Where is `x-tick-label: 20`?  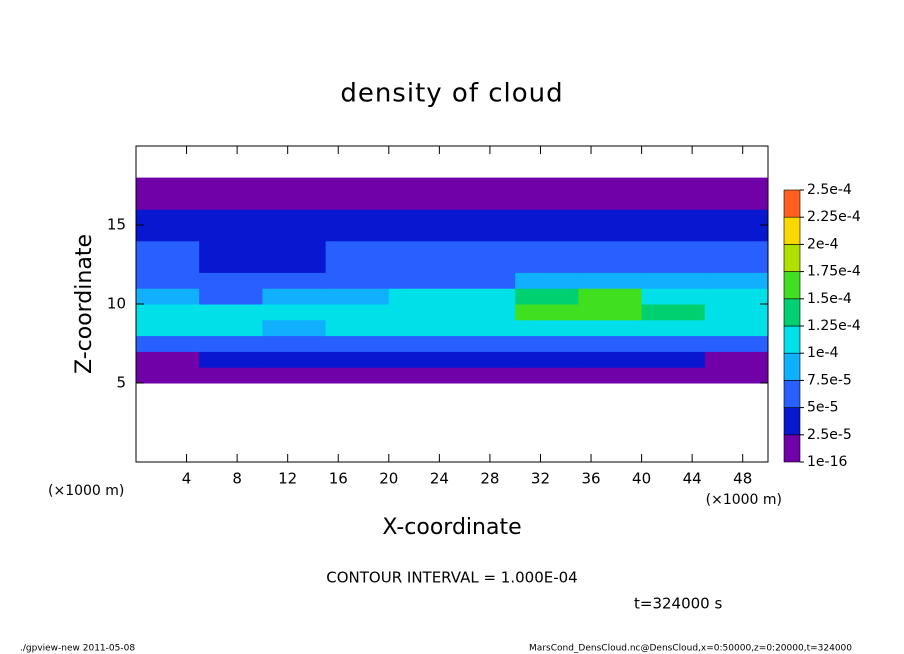 x-tick-label: 20 is located at coordinates (388, 479).